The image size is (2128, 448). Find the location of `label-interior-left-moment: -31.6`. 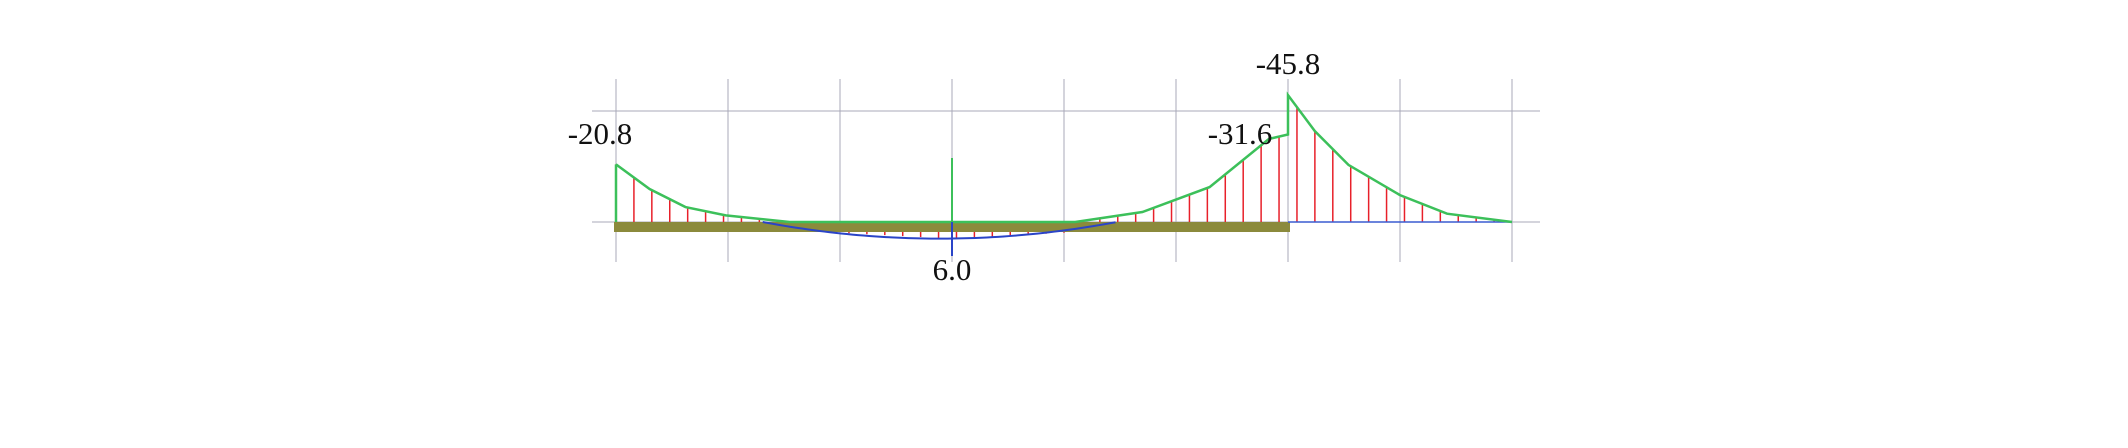

label-interior-left-moment: -31.6 is located at coordinates (1240, 133).